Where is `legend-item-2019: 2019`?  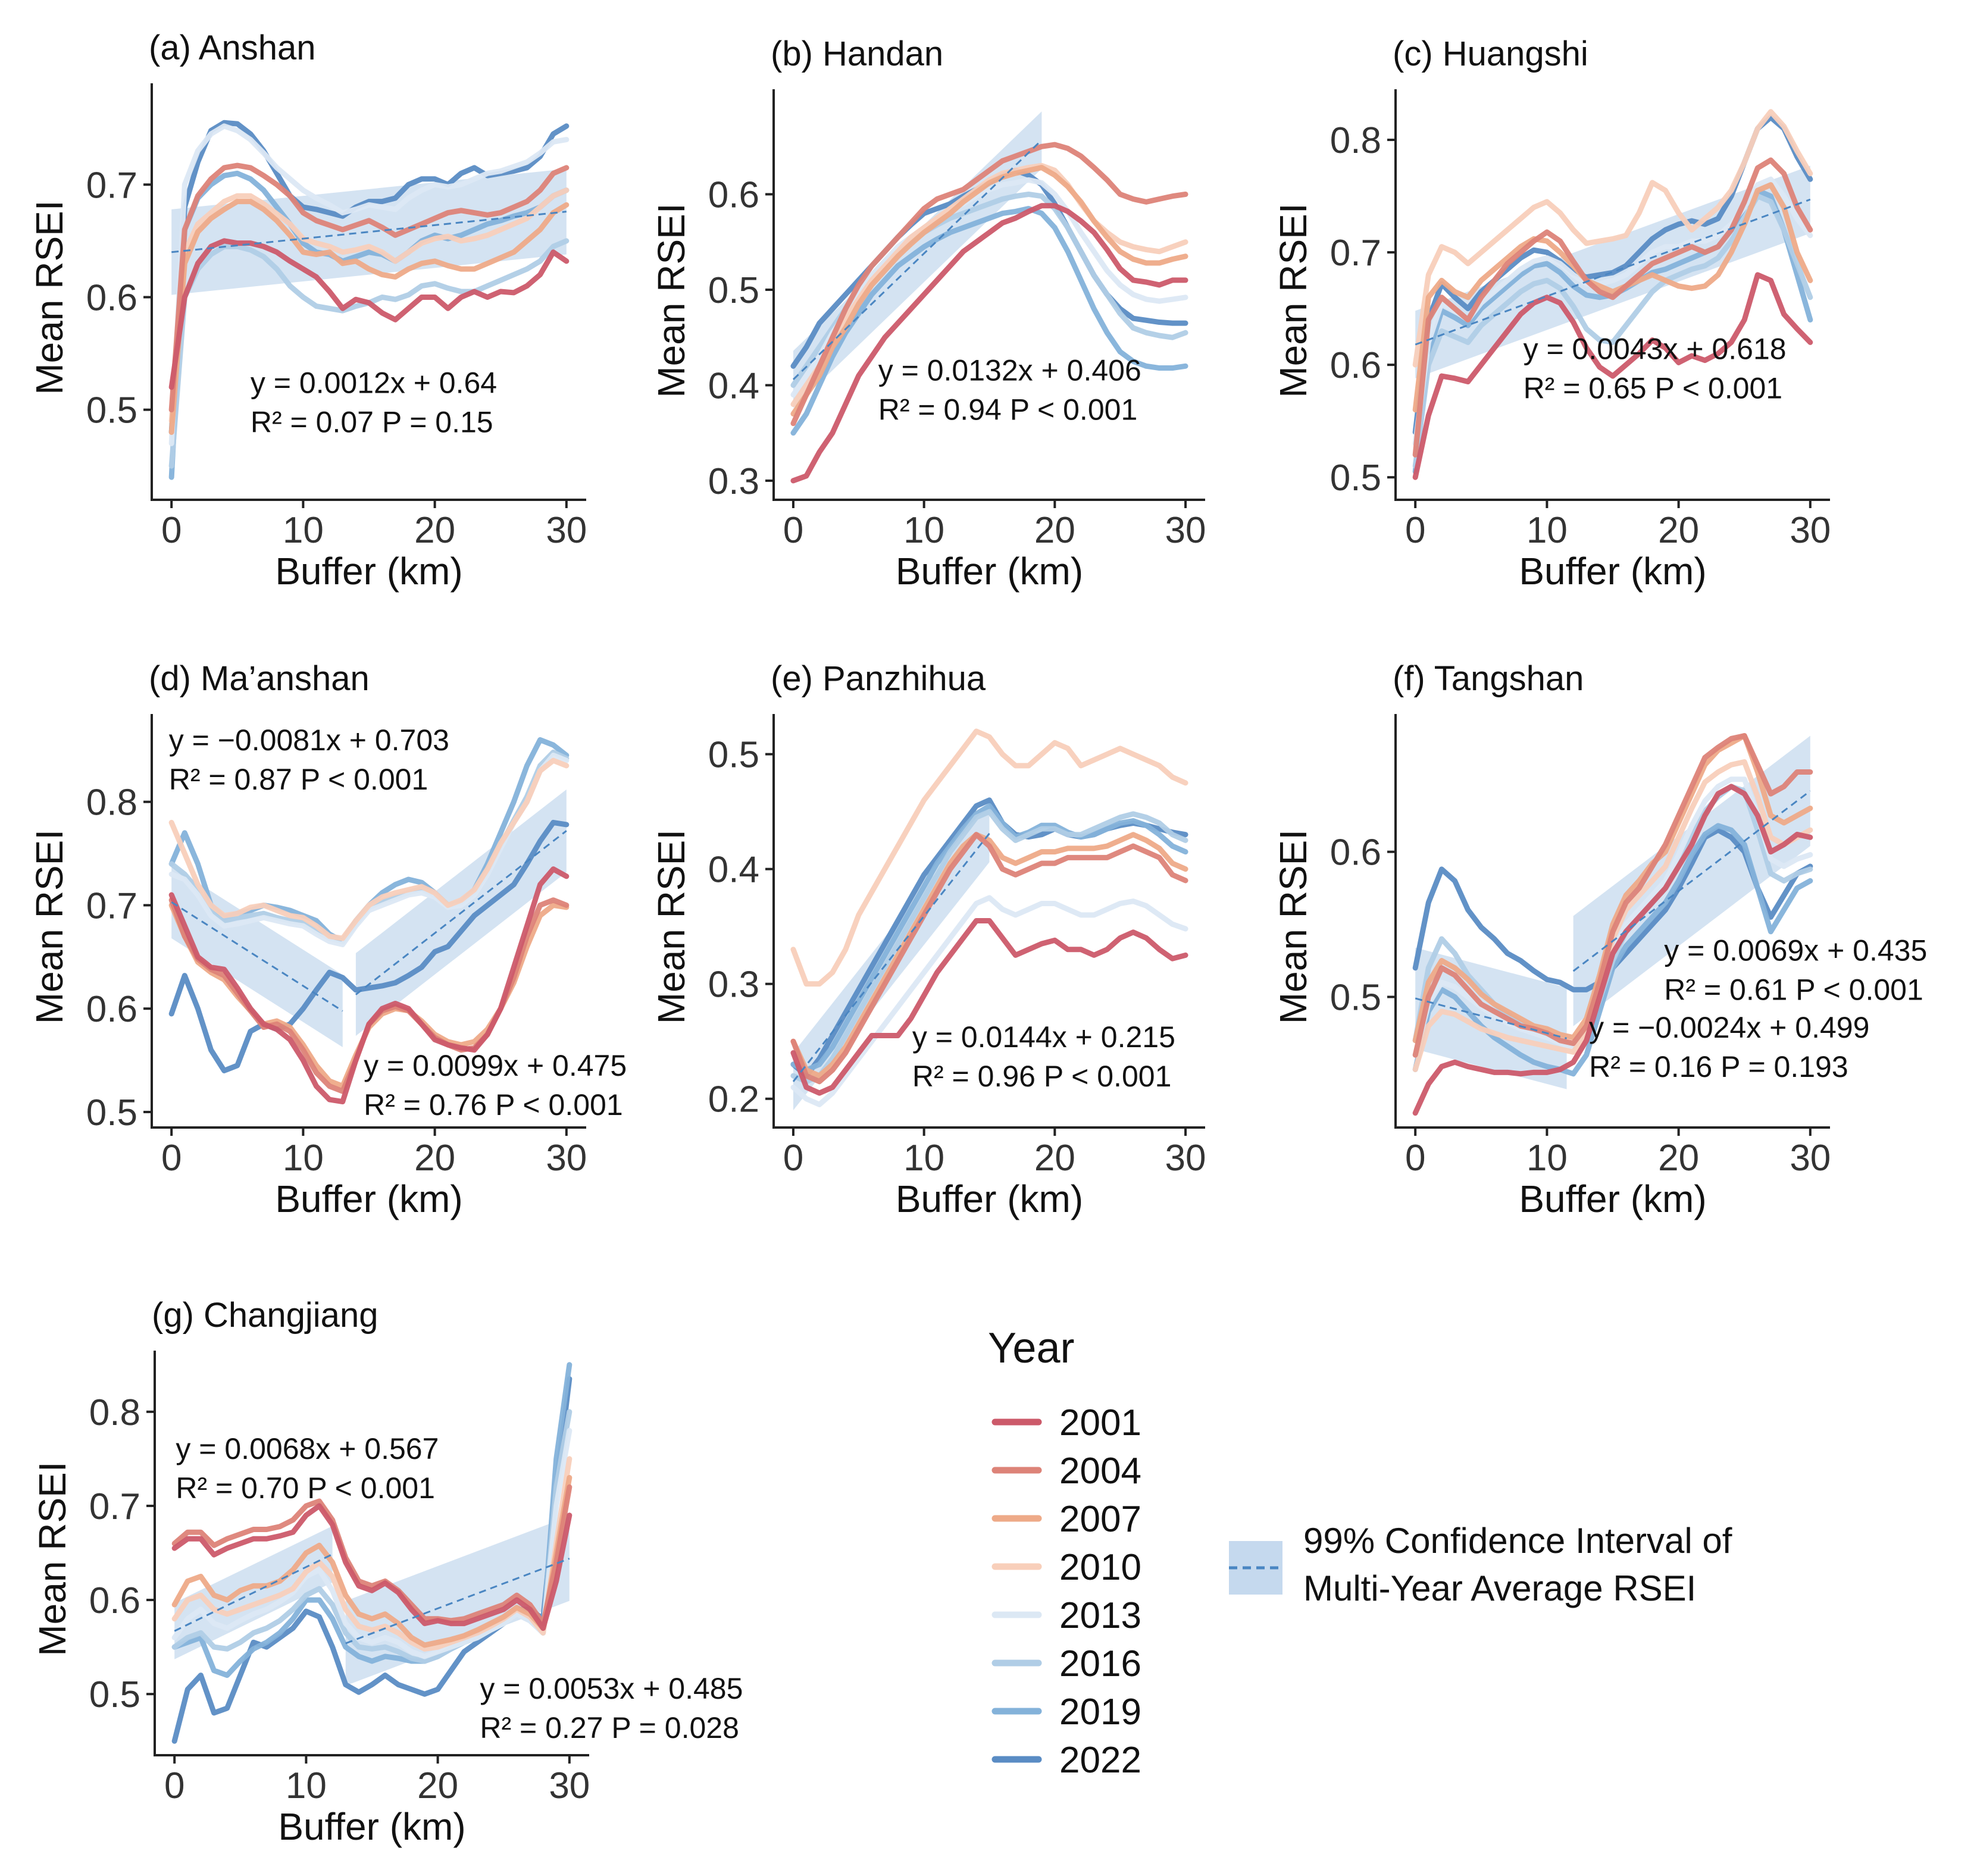
legend-item-2019: 2019 is located at coordinates (1066, 1712).